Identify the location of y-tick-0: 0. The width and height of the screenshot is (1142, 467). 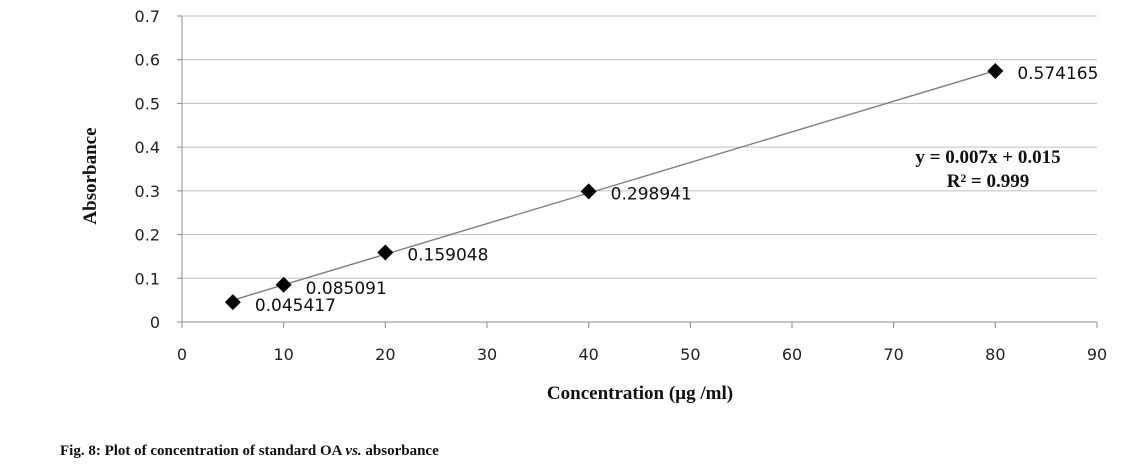
(155, 322).